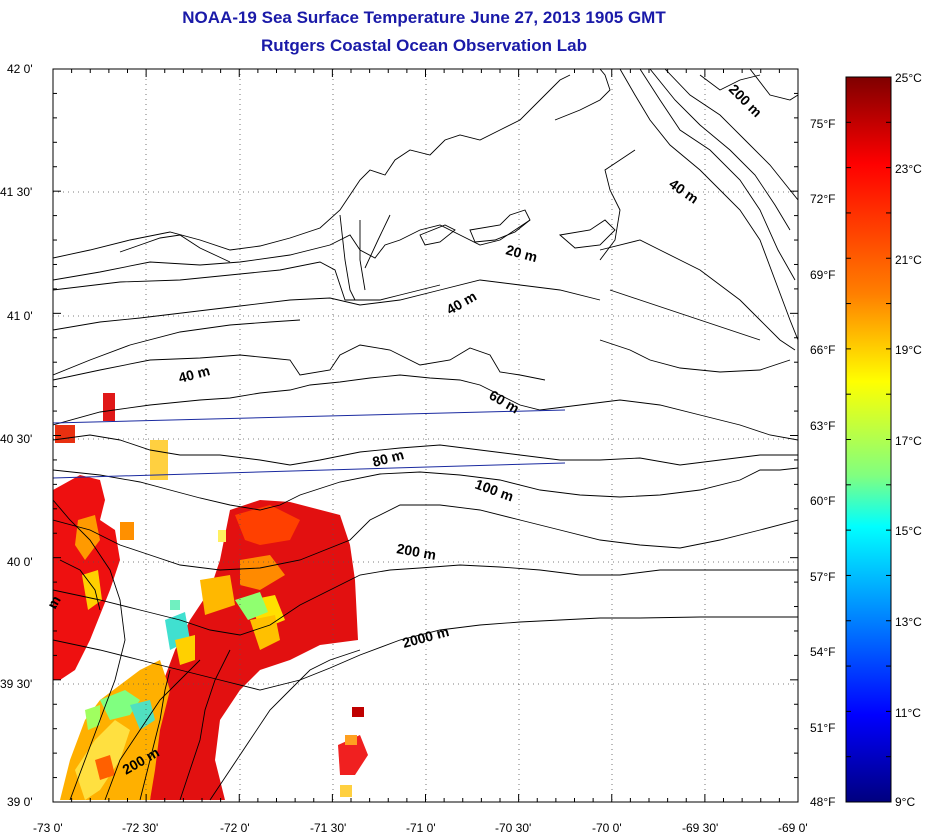  I want to click on colorbar-gradient, so click(868, 439).